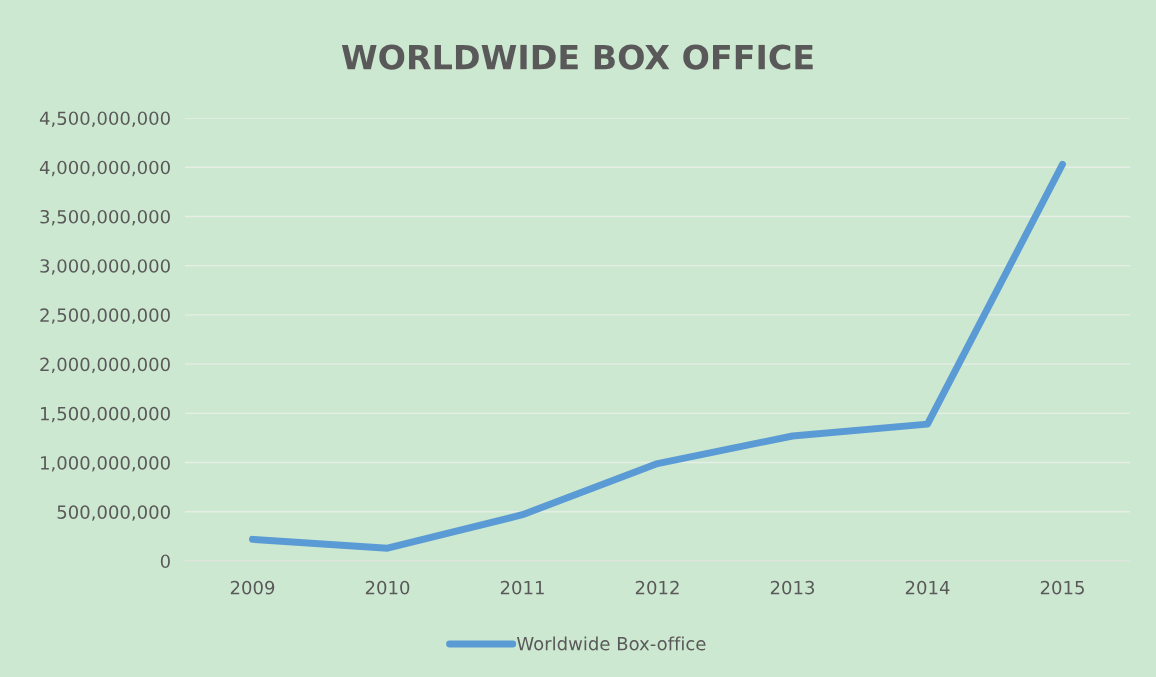 The height and width of the screenshot is (677, 1156). What do you see at coordinates (104, 119) in the screenshot?
I see `y-tick-label: 4,500,000,000` at bounding box center [104, 119].